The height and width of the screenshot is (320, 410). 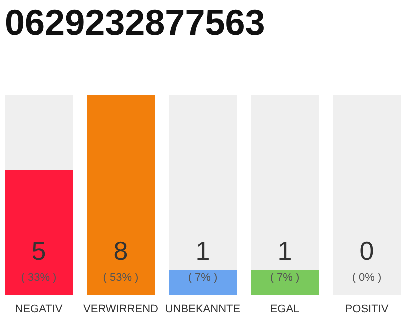 I want to click on annotation: 5, so click(x=39, y=251).